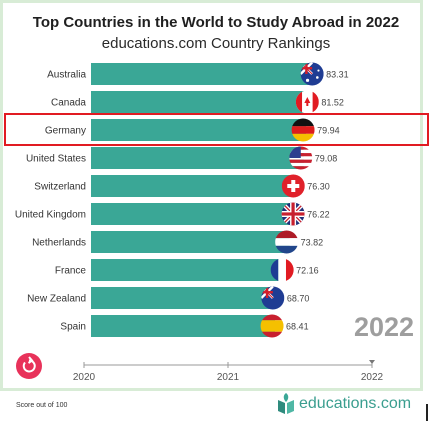  What do you see at coordinates (337, 75) in the screenshot?
I see `value-label: 83.31` at bounding box center [337, 75].